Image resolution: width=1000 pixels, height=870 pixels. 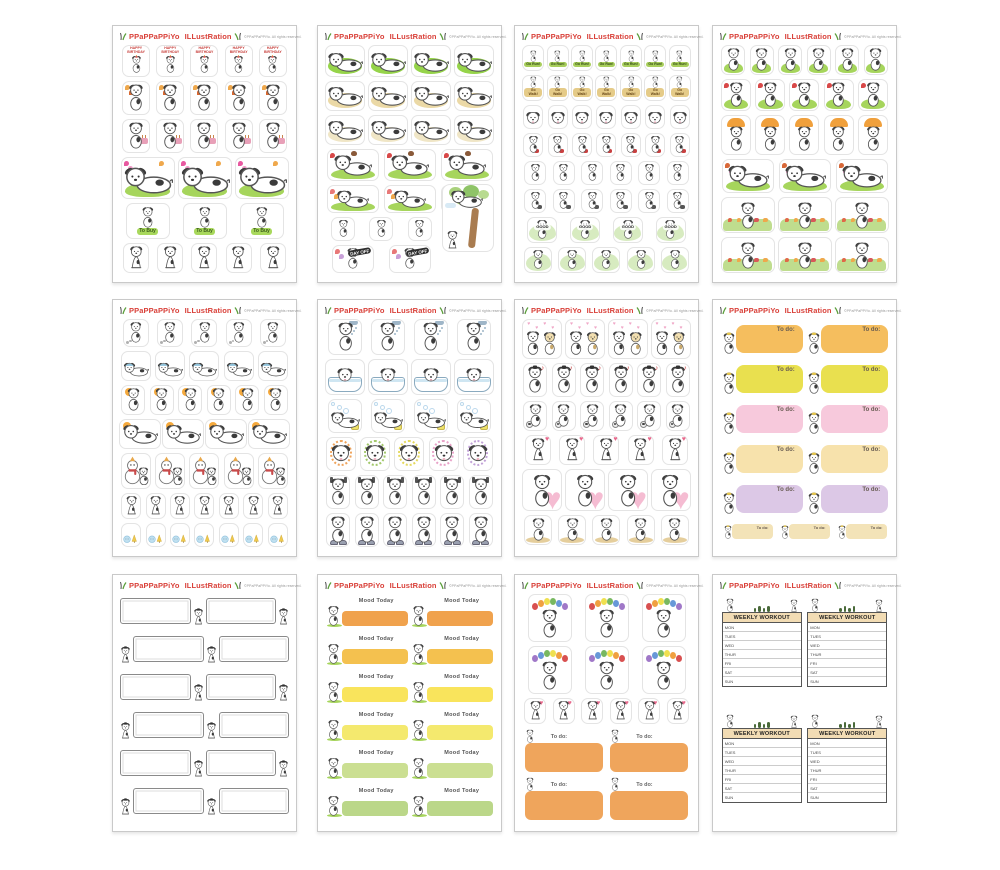 I want to click on todo-sticker: To do:, so click(x=762, y=457).